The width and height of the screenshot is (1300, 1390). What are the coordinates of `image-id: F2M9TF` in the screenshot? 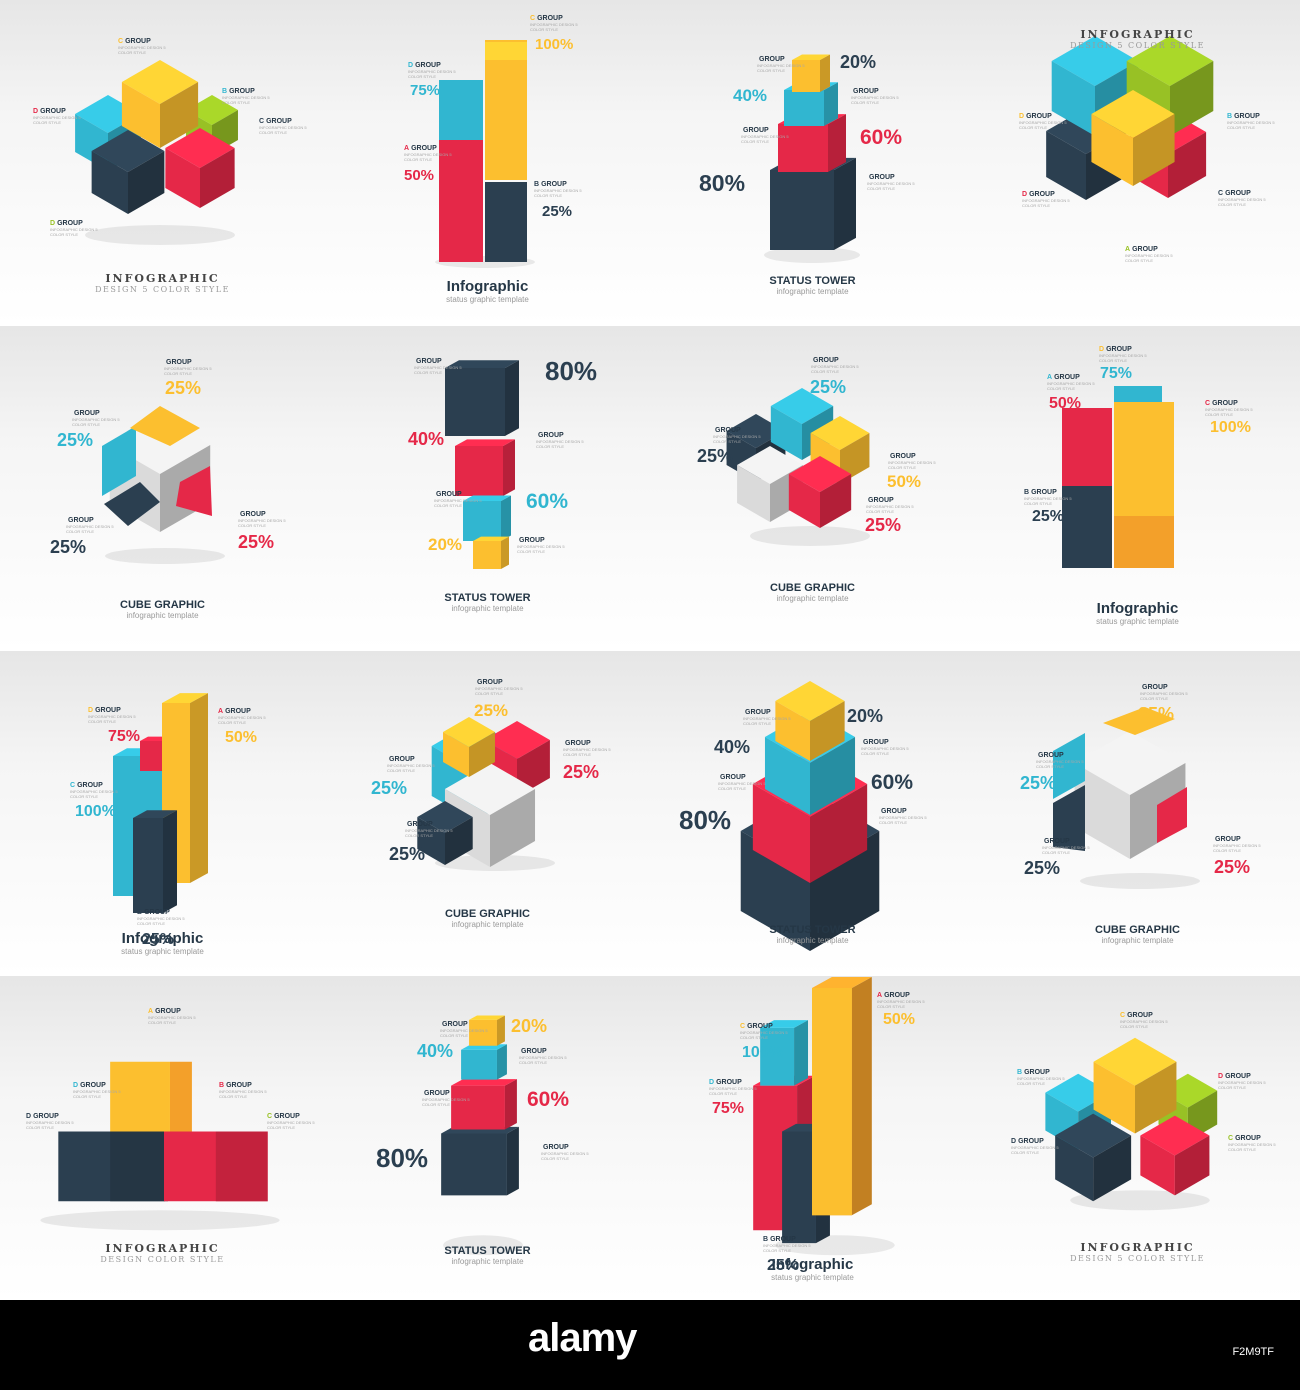 It's located at (1253, 1352).